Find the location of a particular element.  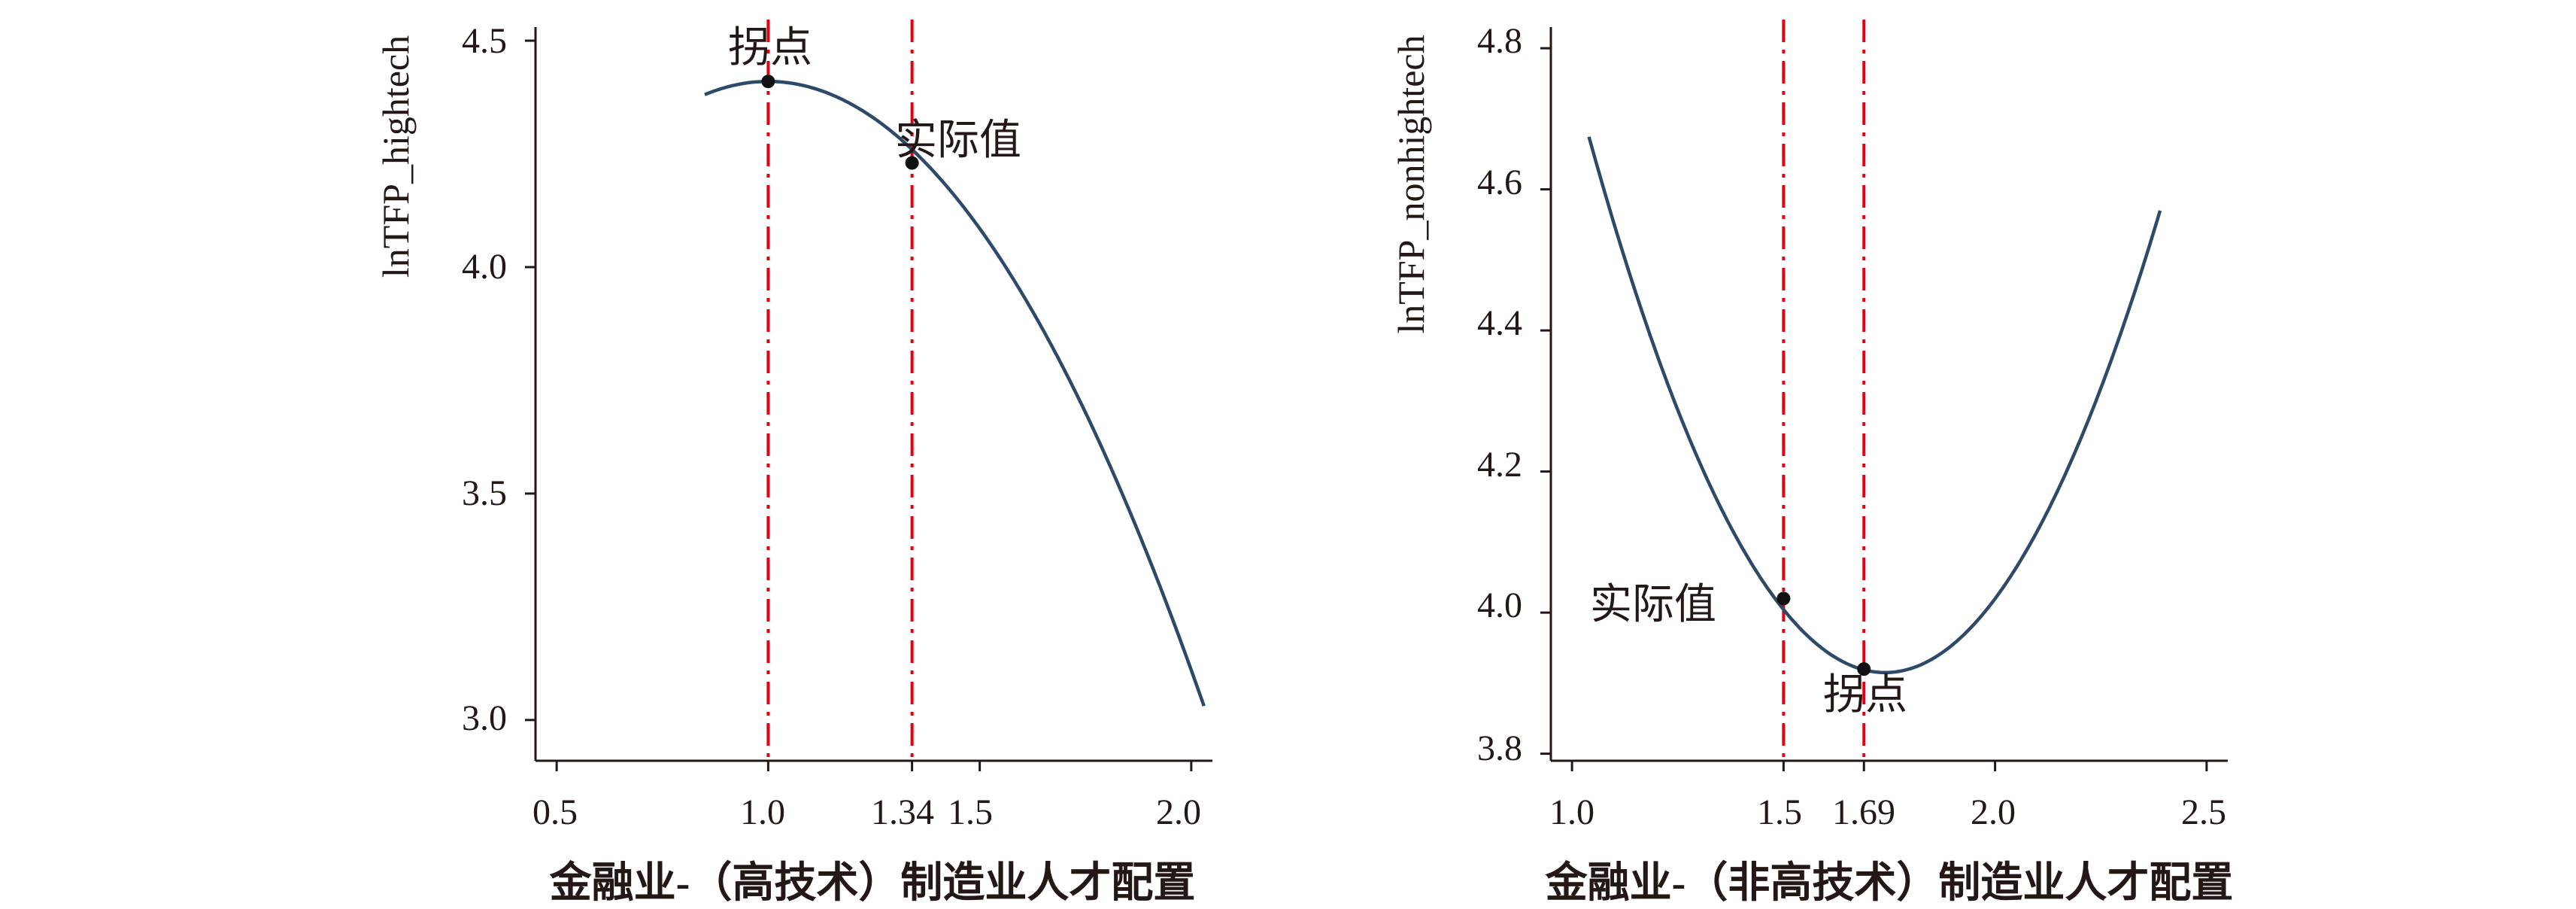

left-ytick-label-2: 3.5 is located at coordinates (484, 493).